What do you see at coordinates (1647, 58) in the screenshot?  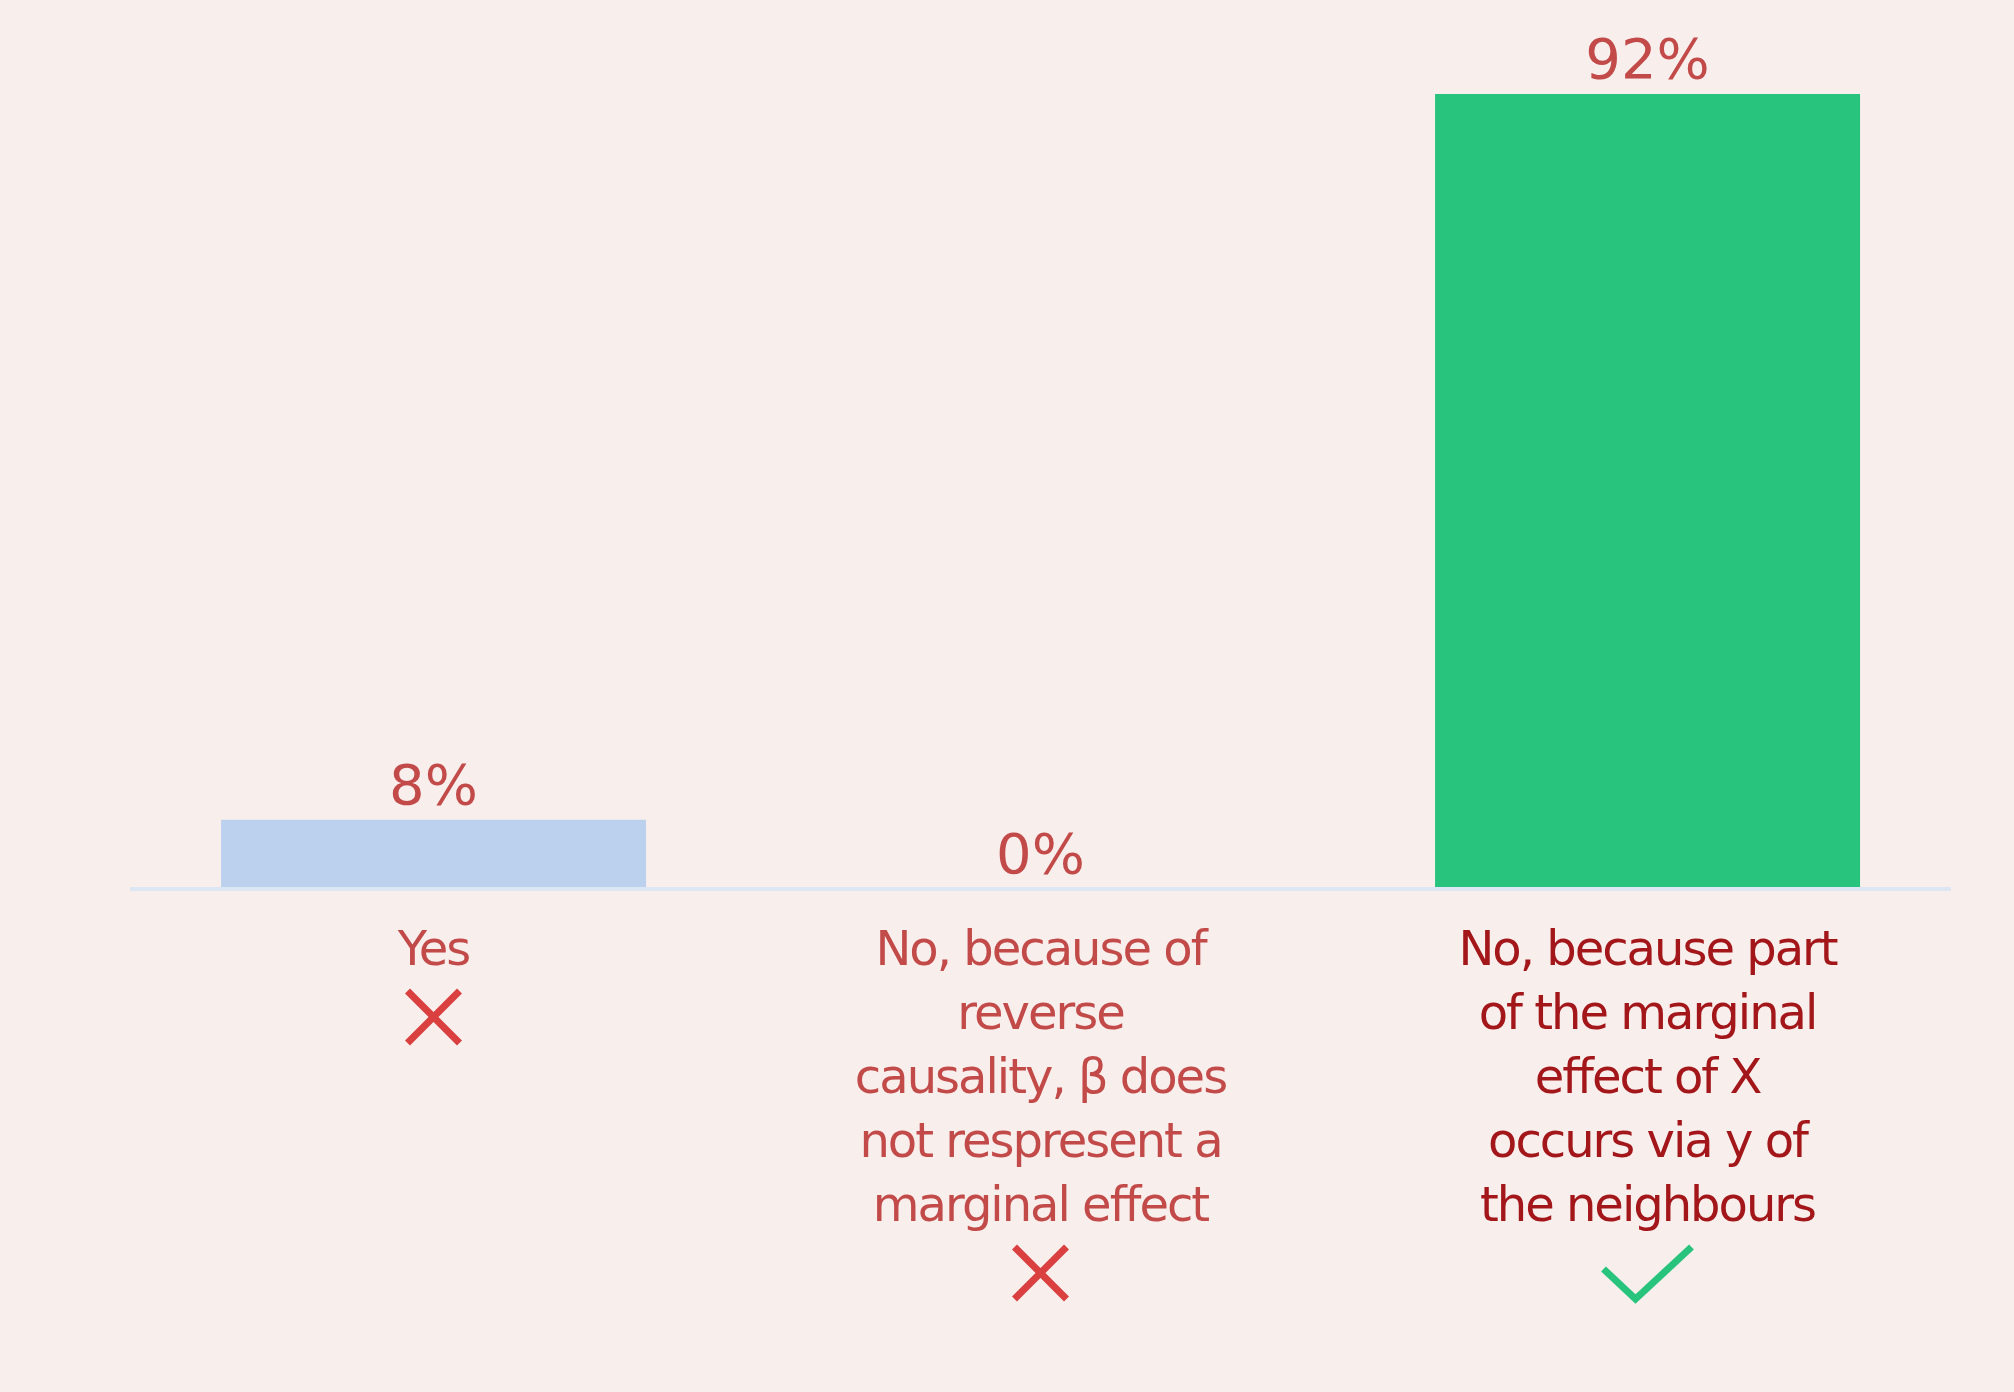 I see `data-label: 92%` at bounding box center [1647, 58].